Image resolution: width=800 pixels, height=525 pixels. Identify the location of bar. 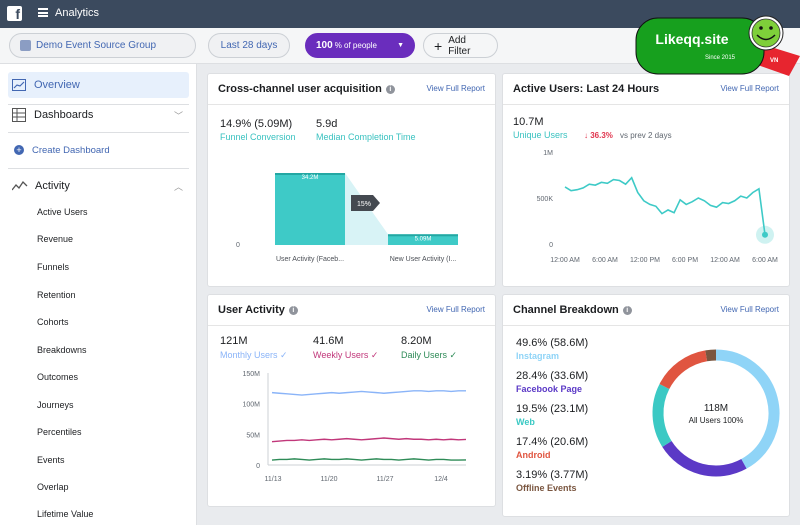
(423, 239).